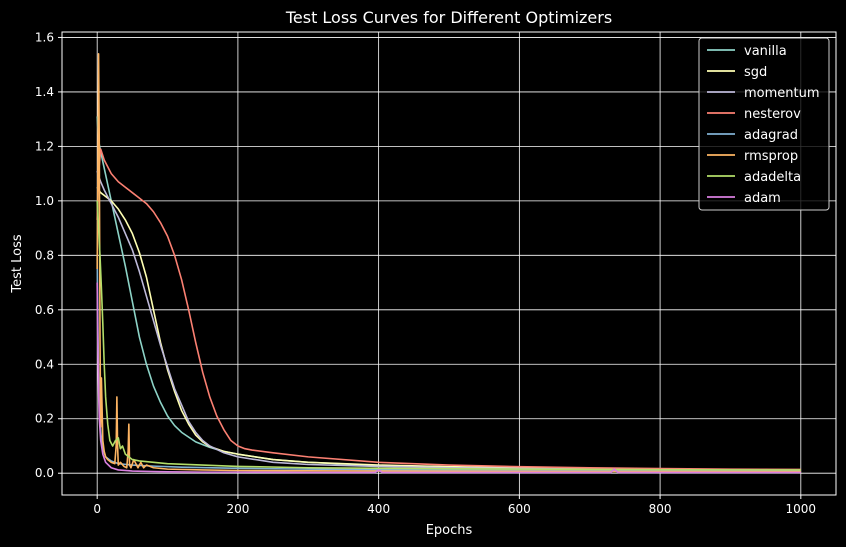 The height and width of the screenshot is (547, 846). Describe the element at coordinates (449, 530) in the screenshot. I see `x-axis-title: Epochs` at that location.